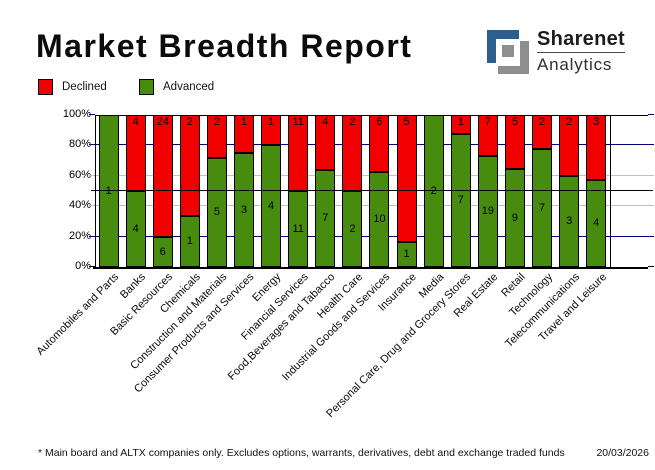 The width and height of the screenshot is (655, 470). I want to click on page-title: Market Breadth Report, so click(224, 46).